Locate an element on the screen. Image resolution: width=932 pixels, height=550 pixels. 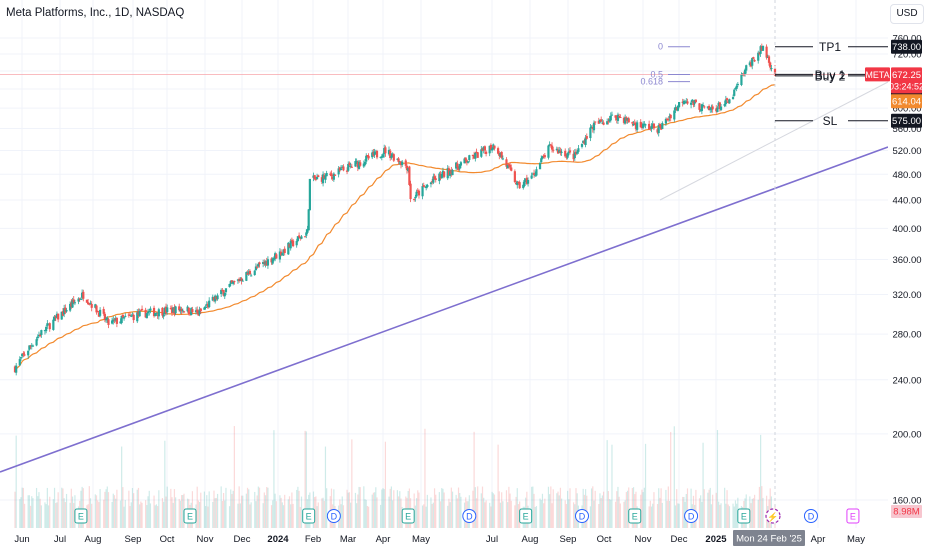
currency-button: USD is located at coordinates (907, 14).